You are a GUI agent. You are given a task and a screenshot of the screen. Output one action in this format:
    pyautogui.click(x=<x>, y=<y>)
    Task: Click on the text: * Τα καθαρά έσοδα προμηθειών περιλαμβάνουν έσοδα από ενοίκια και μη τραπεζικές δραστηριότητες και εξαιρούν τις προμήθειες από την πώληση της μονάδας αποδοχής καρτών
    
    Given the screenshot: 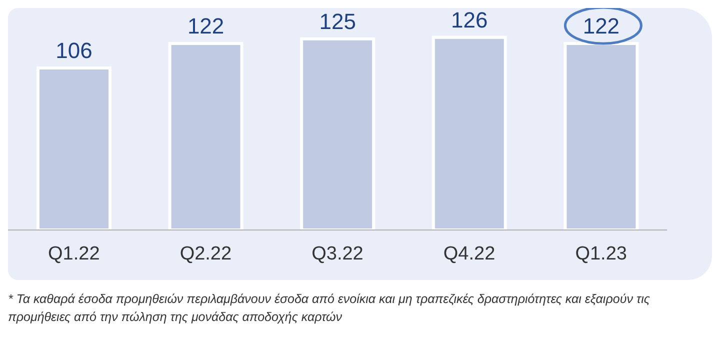 What is the action you would take?
    pyautogui.click(x=329, y=308)
    